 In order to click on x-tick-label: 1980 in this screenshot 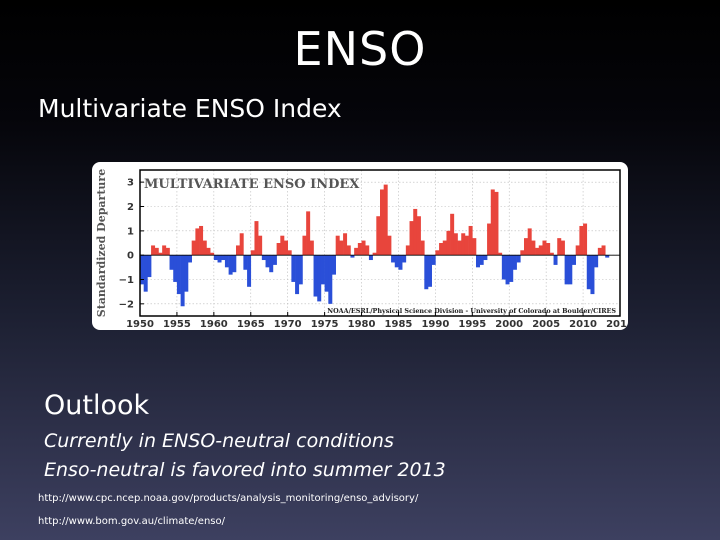, I will do `click(362, 324)`.